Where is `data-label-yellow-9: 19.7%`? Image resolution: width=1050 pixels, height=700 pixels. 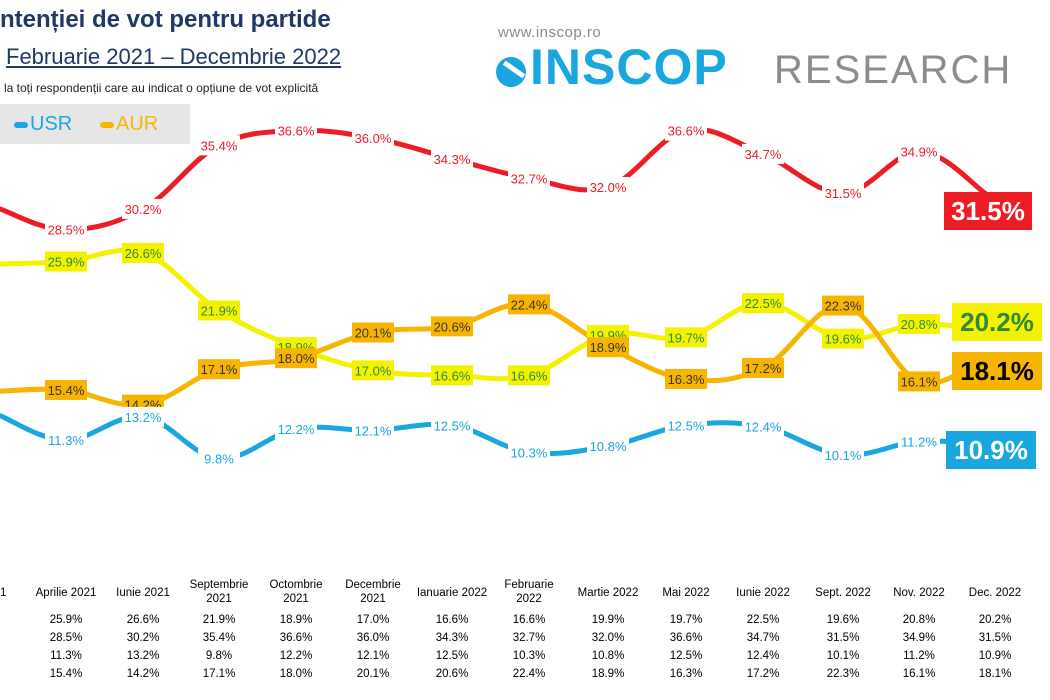
data-label-yellow-9: 19.7% is located at coordinates (686, 337).